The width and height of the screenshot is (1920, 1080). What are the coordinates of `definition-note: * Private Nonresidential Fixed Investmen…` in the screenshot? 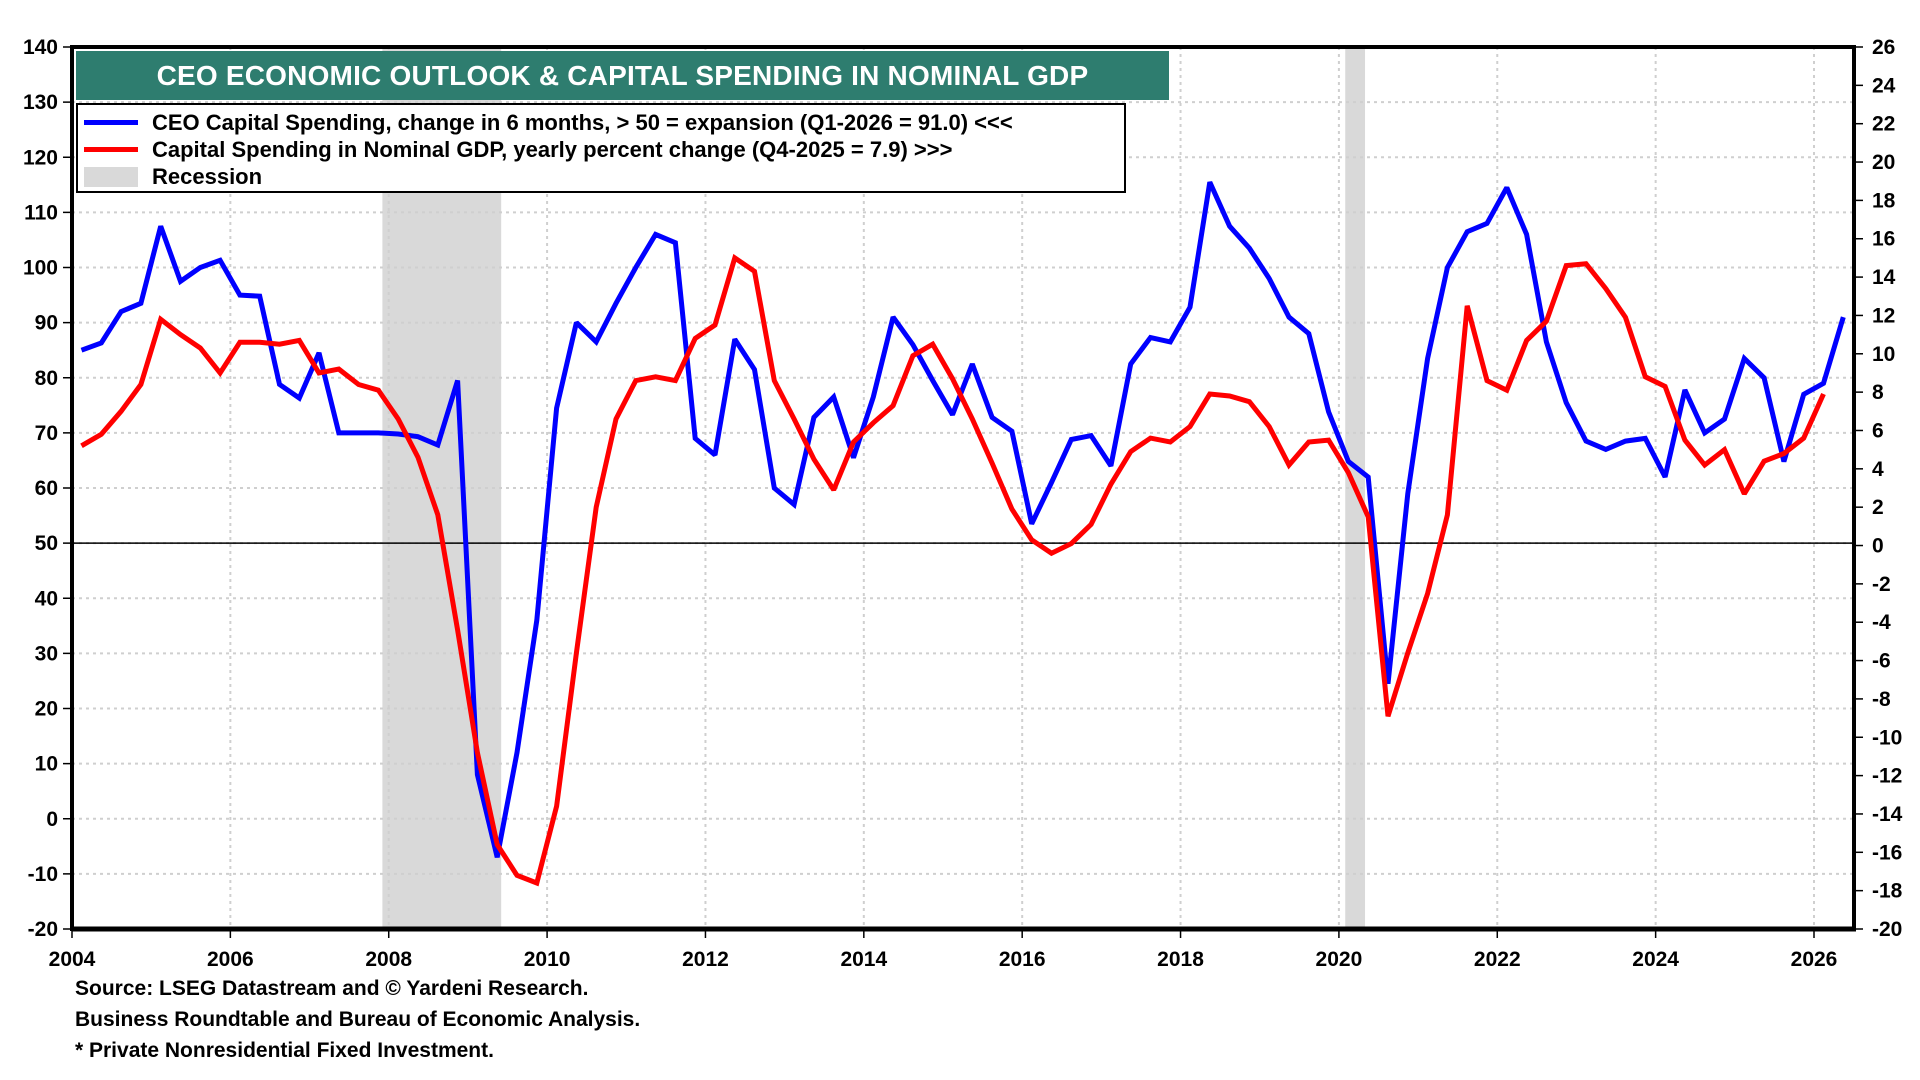 It's located at (284, 1050).